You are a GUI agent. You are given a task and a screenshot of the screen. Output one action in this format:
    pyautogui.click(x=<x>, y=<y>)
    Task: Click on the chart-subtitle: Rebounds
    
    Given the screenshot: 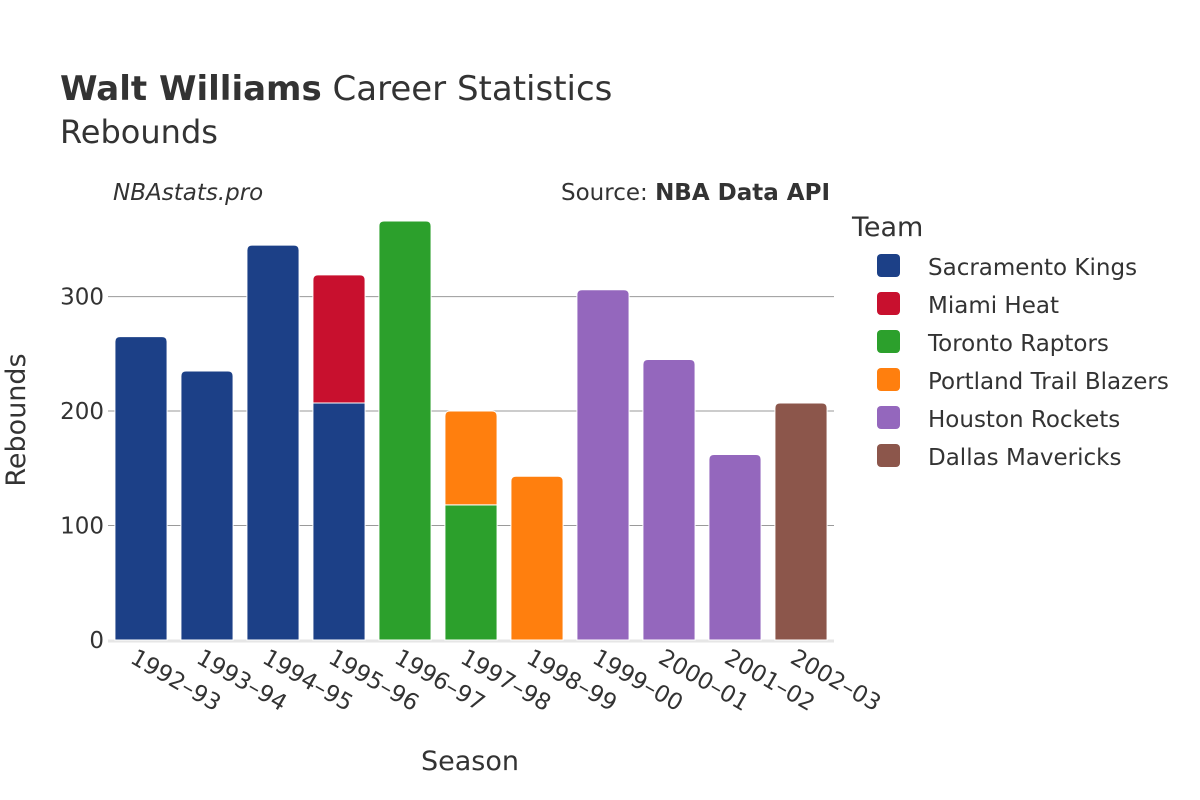 What is the action you would take?
    pyautogui.click(x=139, y=132)
    